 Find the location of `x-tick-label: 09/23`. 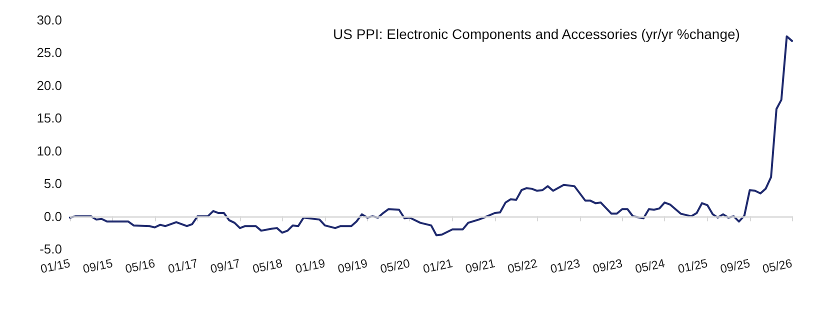

x-tick-label: 09/23 is located at coordinates (607, 266).